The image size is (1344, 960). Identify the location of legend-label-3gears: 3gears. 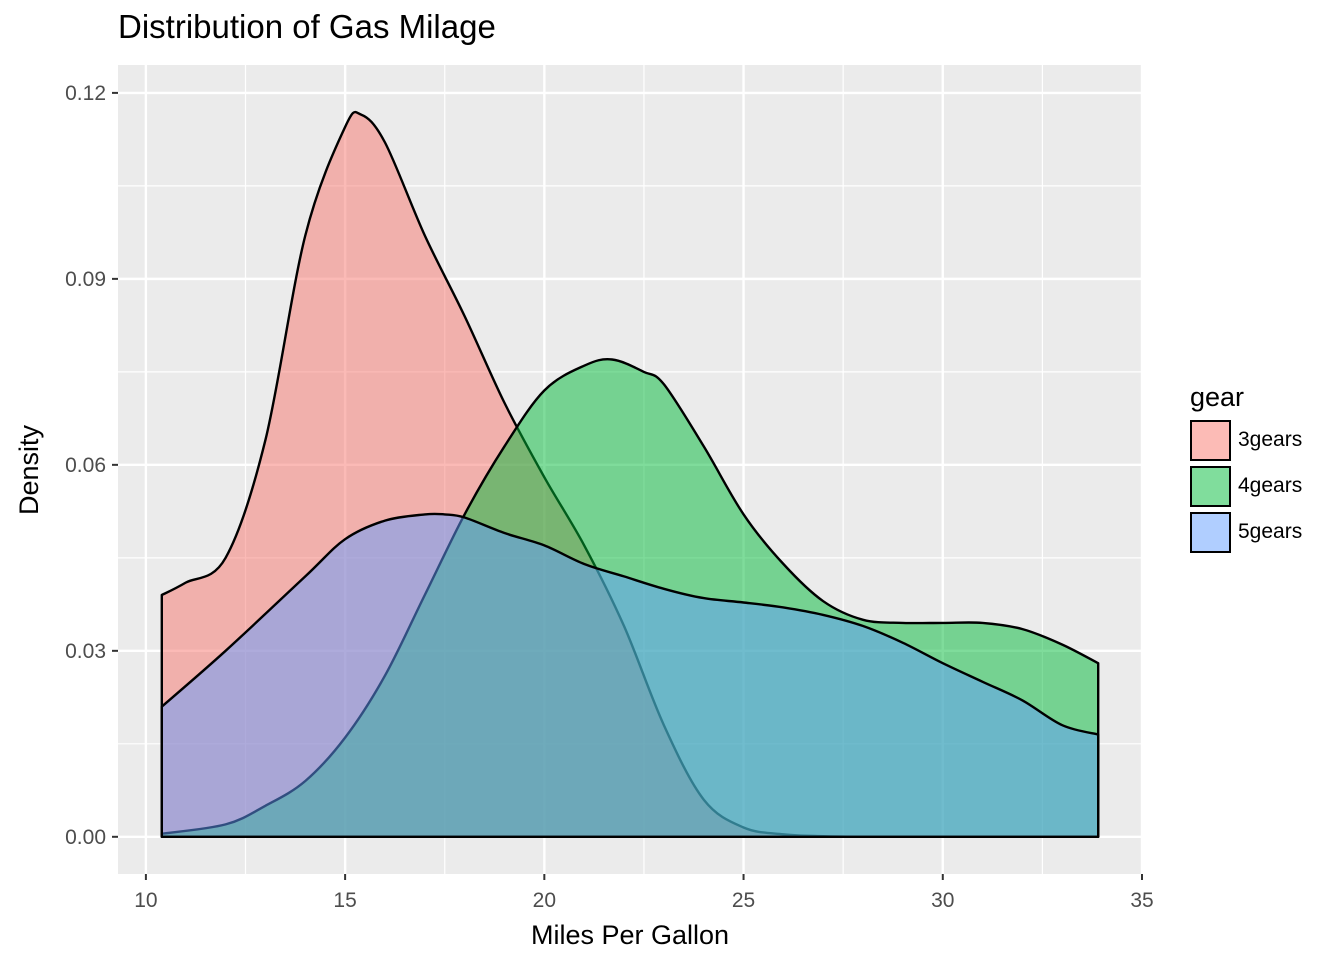
(1270, 439).